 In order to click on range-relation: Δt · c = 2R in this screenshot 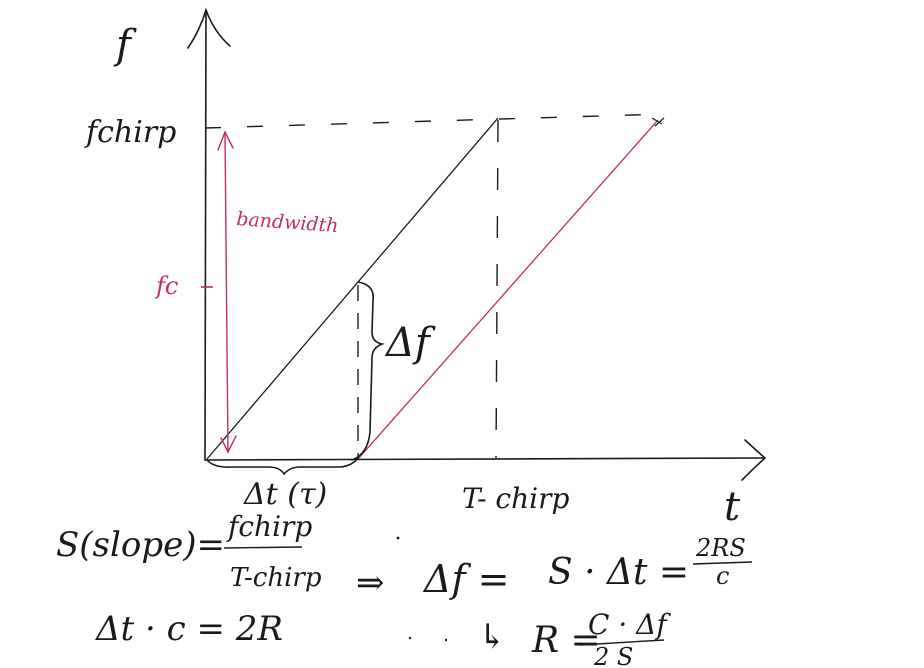, I will do `click(188, 629)`.